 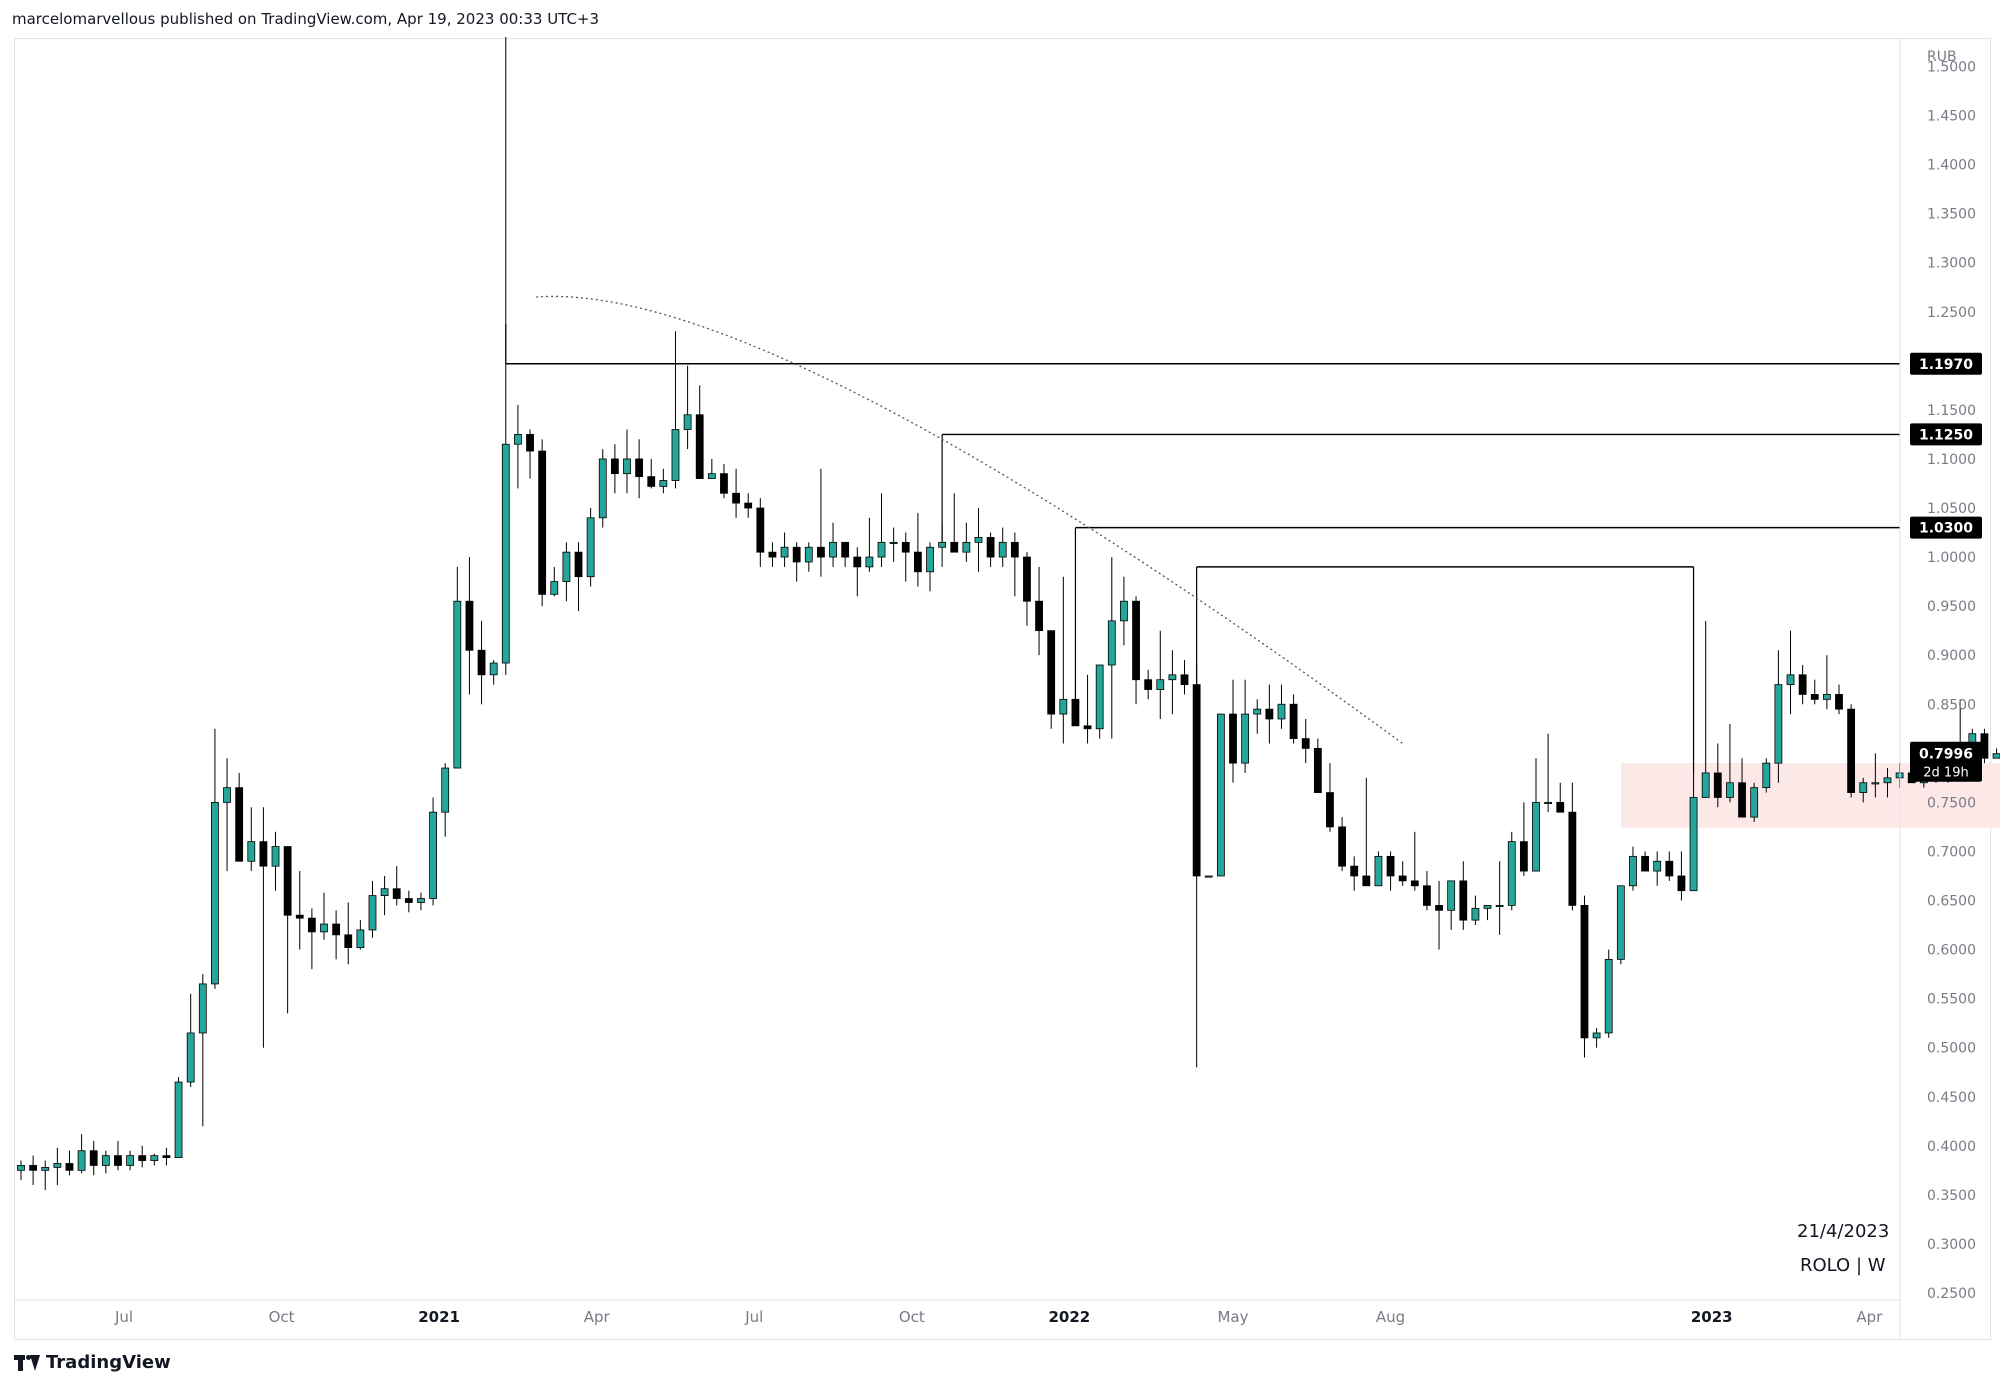 What do you see at coordinates (1946, 529) in the screenshot?
I see `price-tag-text: 1.0300` at bounding box center [1946, 529].